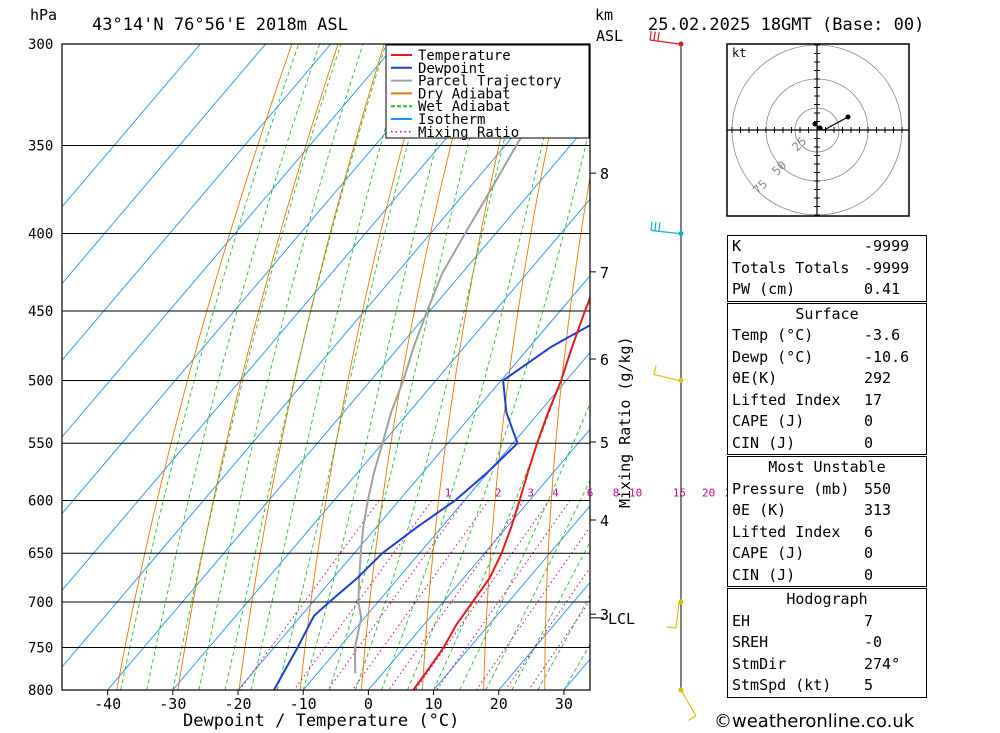 The image size is (1000, 733). What do you see at coordinates (878, 488) in the screenshot?
I see `stat-value: 550` at bounding box center [878, 488].